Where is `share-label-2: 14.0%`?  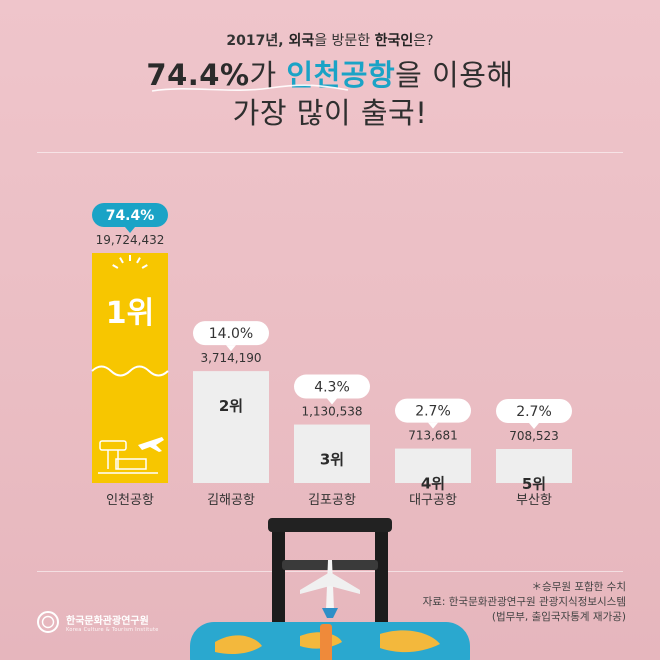
share-label-2: 14.0% is located at coordinates (231, 334).